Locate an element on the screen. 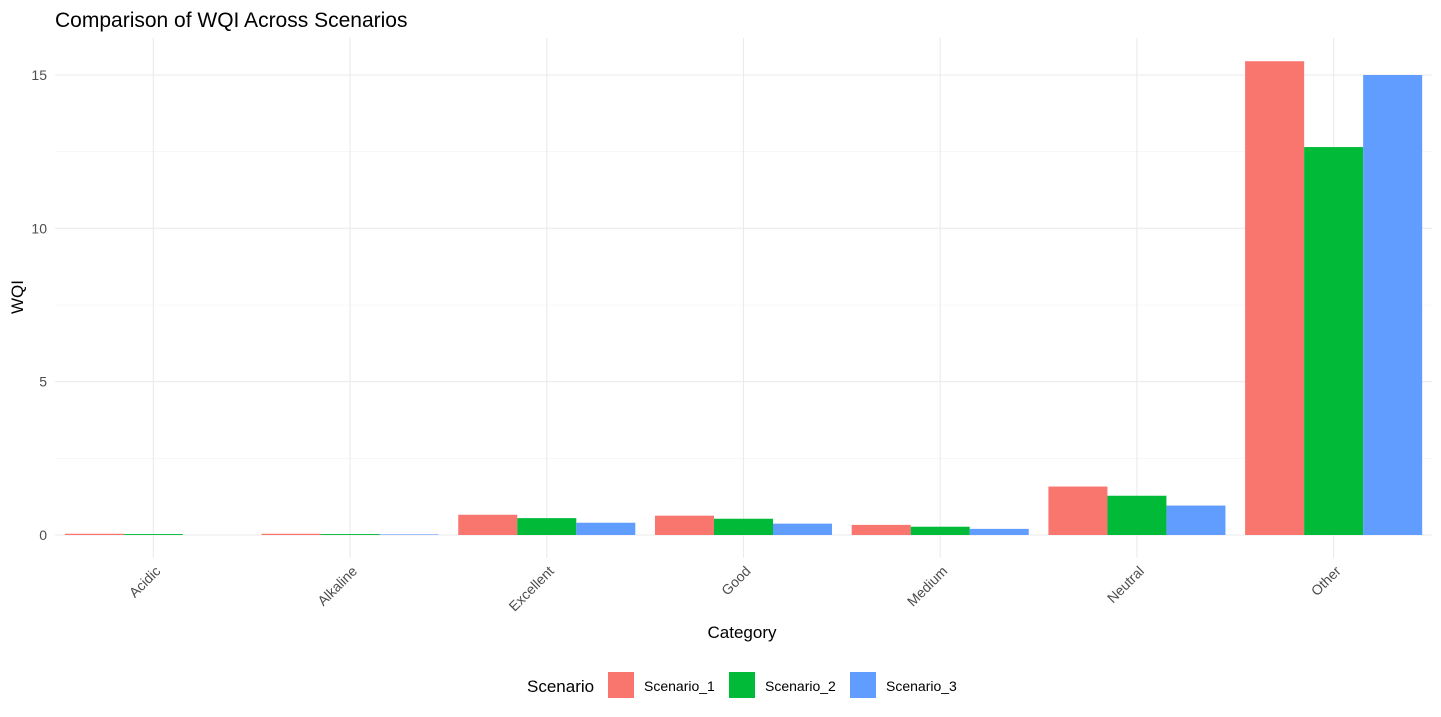 The image size is (1441, 717). bar-scenario_3-medium is located at coordinates (999, 531).